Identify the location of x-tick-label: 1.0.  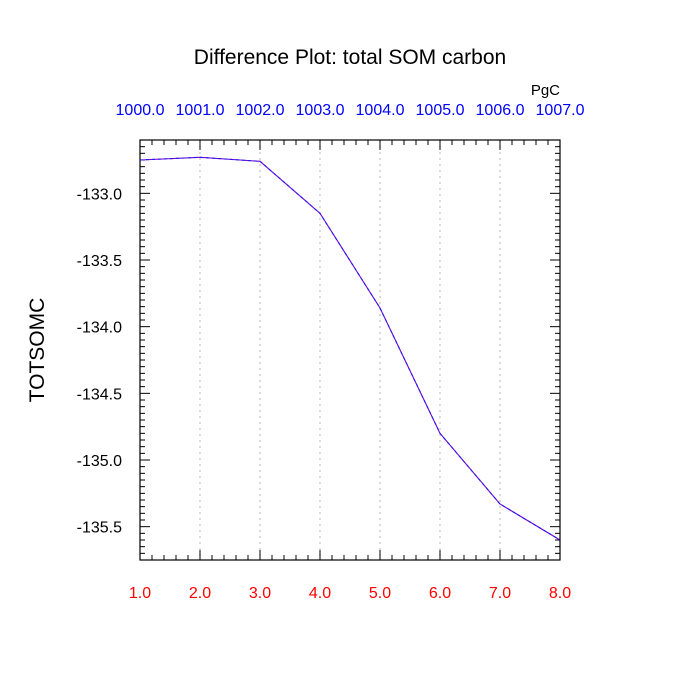
(140, 593).